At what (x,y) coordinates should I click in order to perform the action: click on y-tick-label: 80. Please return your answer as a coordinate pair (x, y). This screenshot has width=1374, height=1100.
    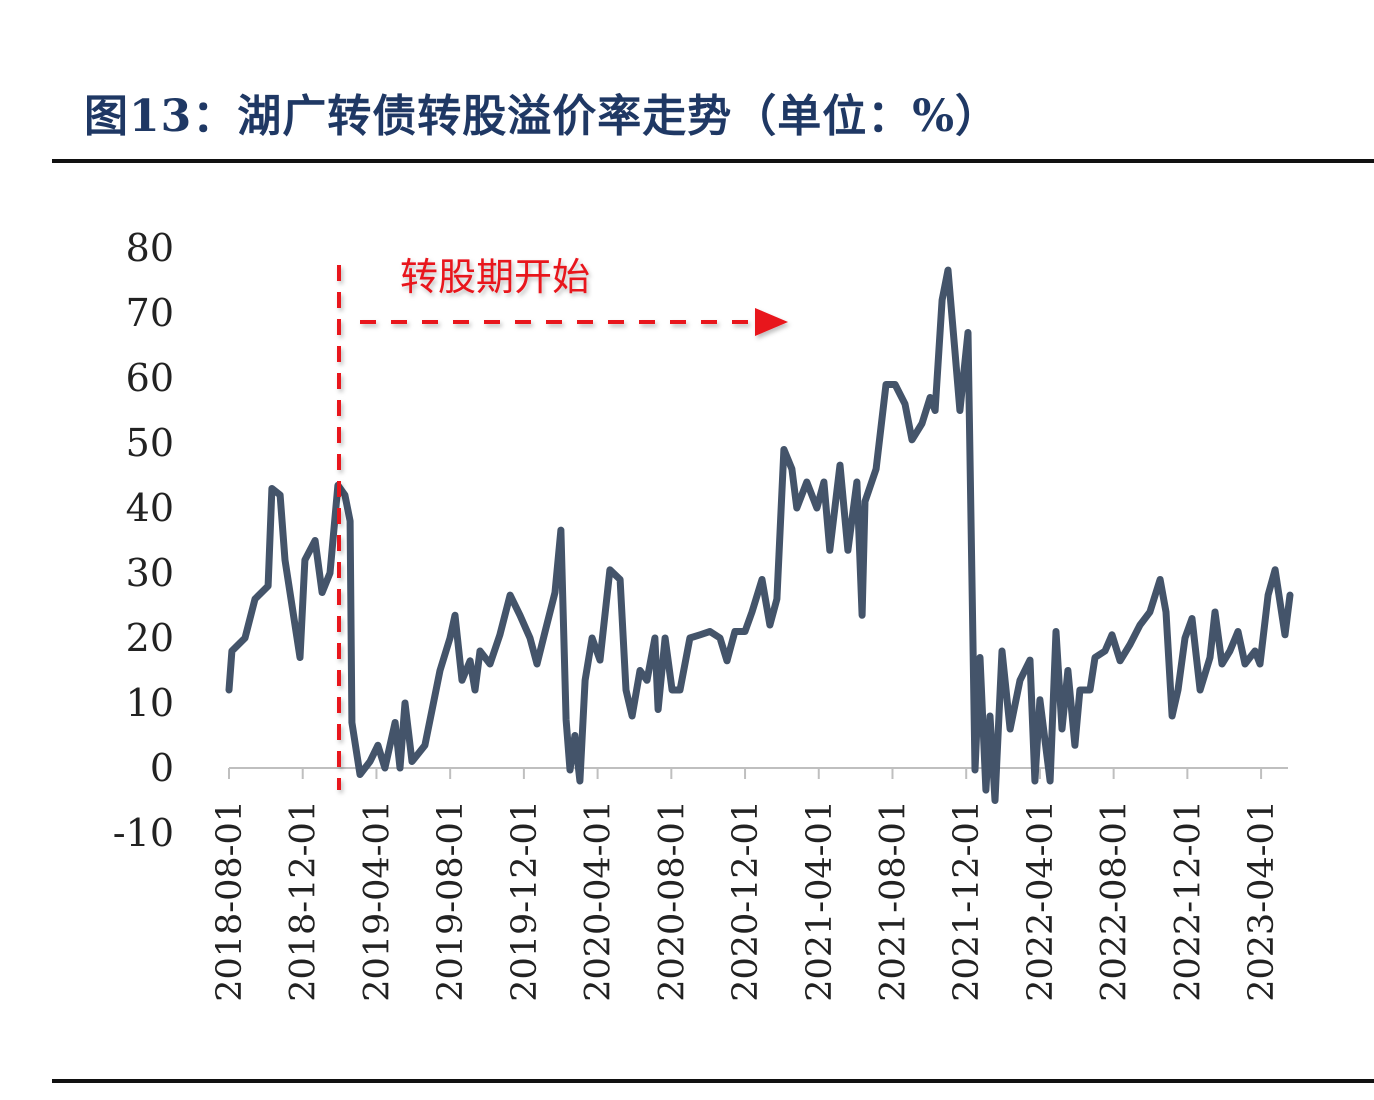
    Looking at the image, I should click on (150, 248).